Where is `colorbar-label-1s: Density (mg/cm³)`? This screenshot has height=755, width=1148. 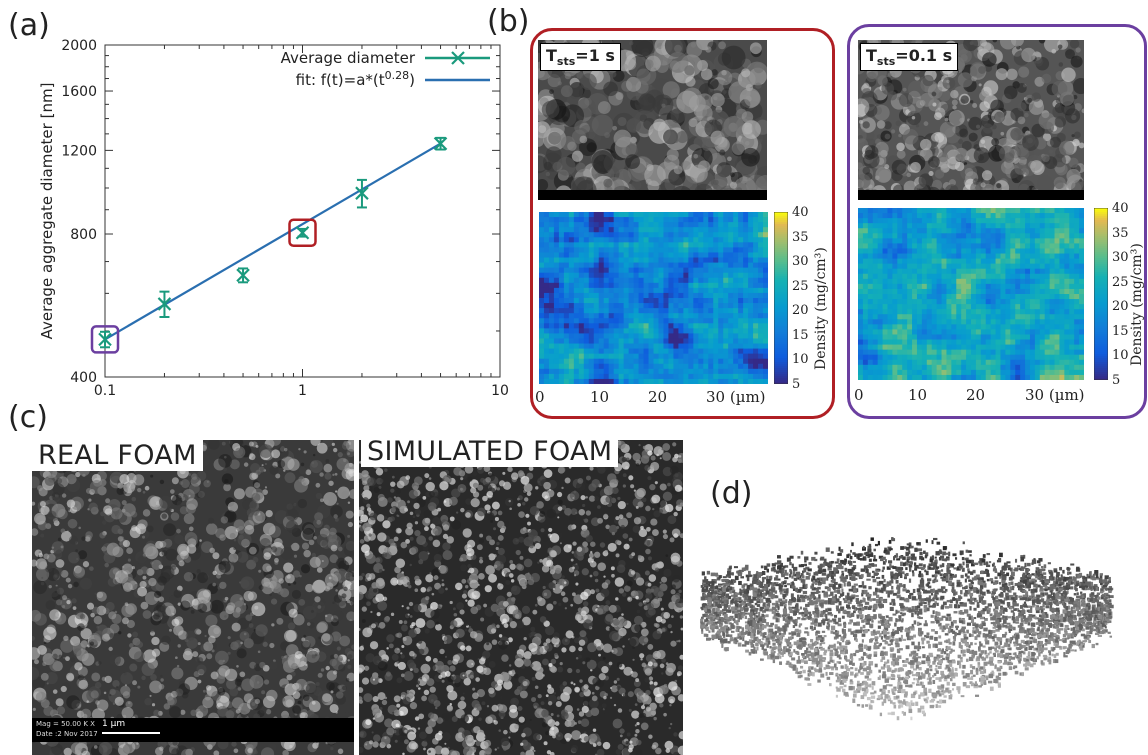
colorbar-label-1s: Density (mg/cm³) is located at coordinates (821, 308).